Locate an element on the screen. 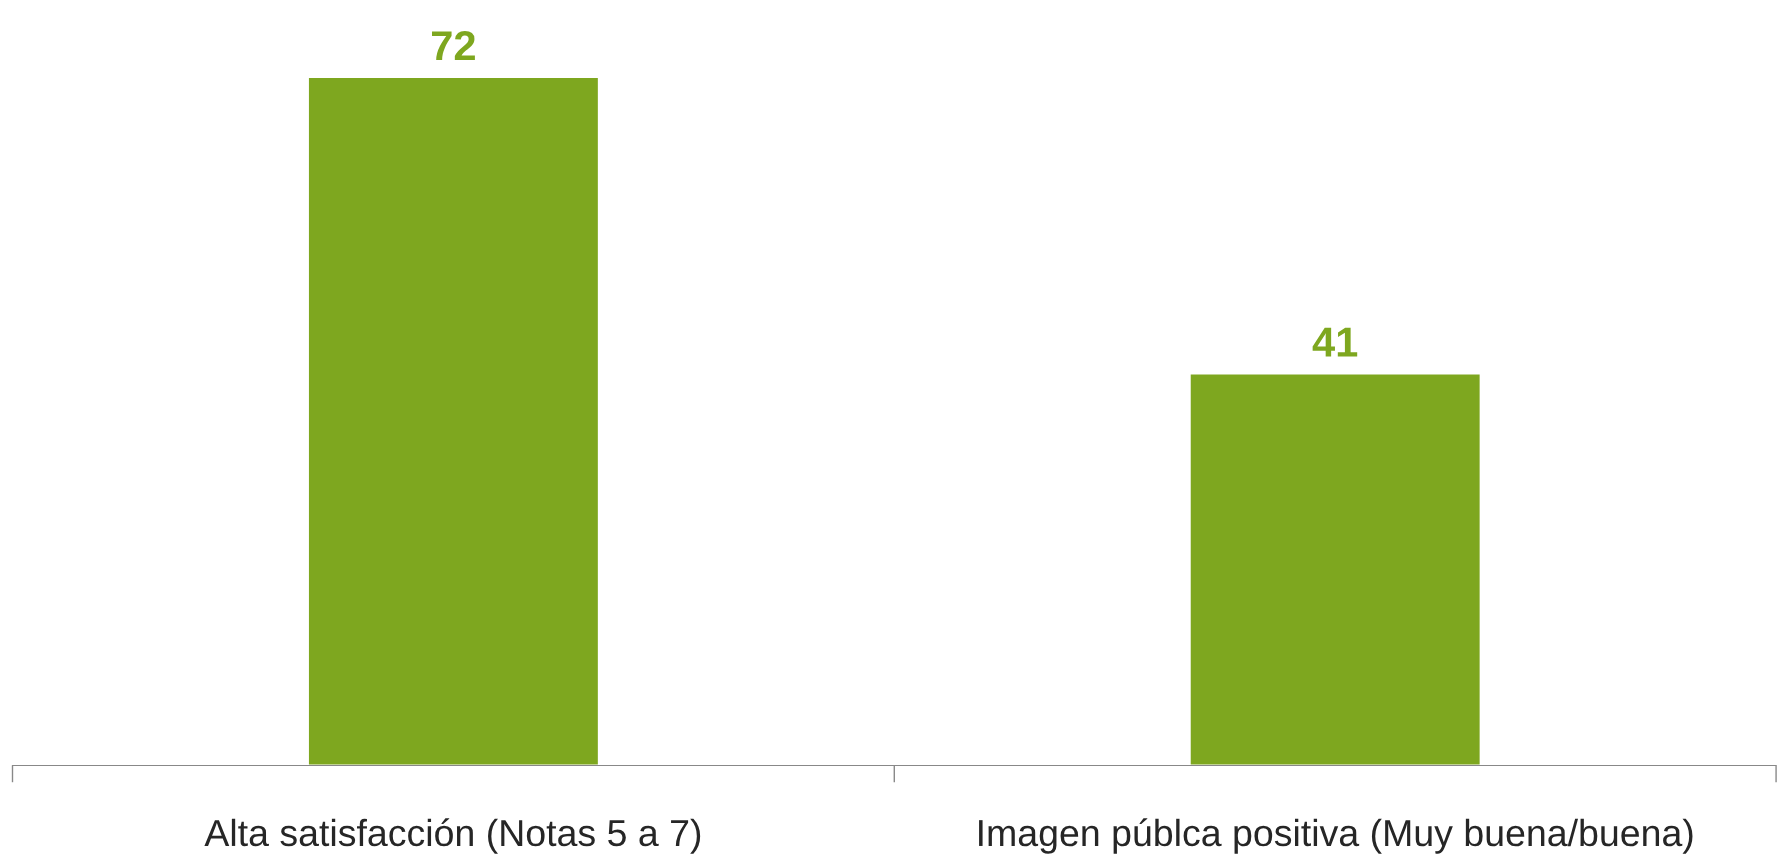 The image size is (1785, 867). x-tick-label: Imagen públca positiva (Muy buena/buena) is located at coordinates (1336, 836).